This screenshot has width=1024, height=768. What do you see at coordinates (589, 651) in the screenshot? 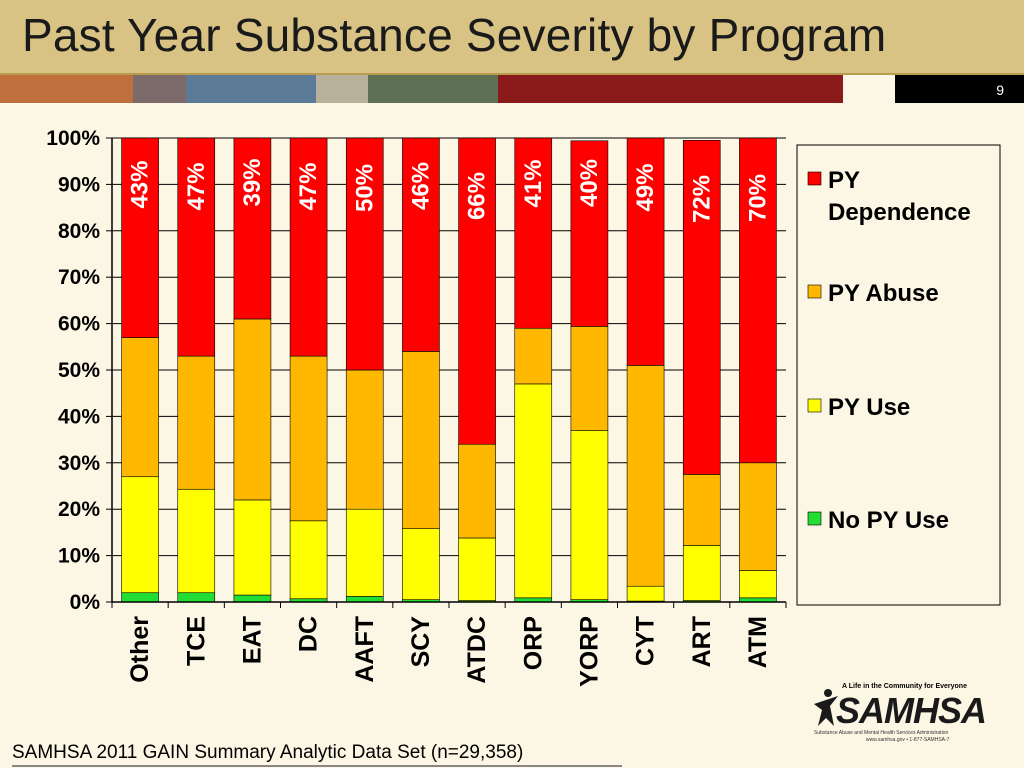
I see `x-category-label: YORP` at bounding box center [589, 651].